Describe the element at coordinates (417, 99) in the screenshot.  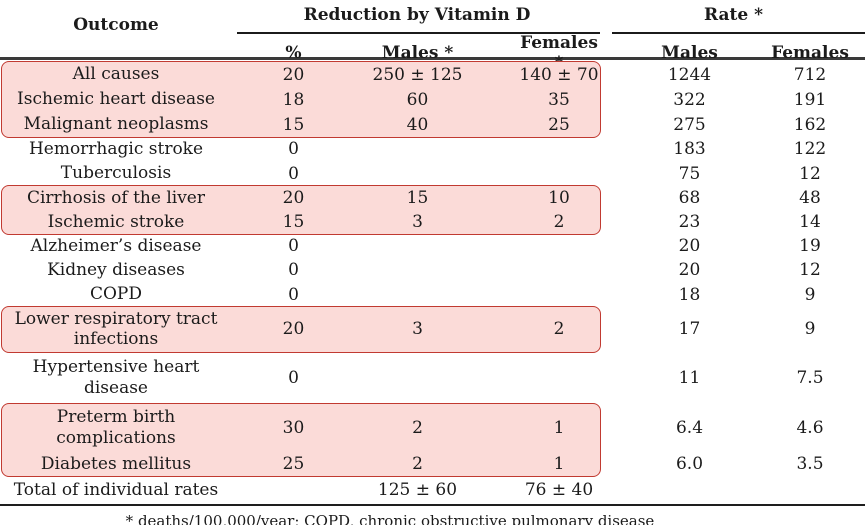
I see `reduction-males-cell: 60` at that location.